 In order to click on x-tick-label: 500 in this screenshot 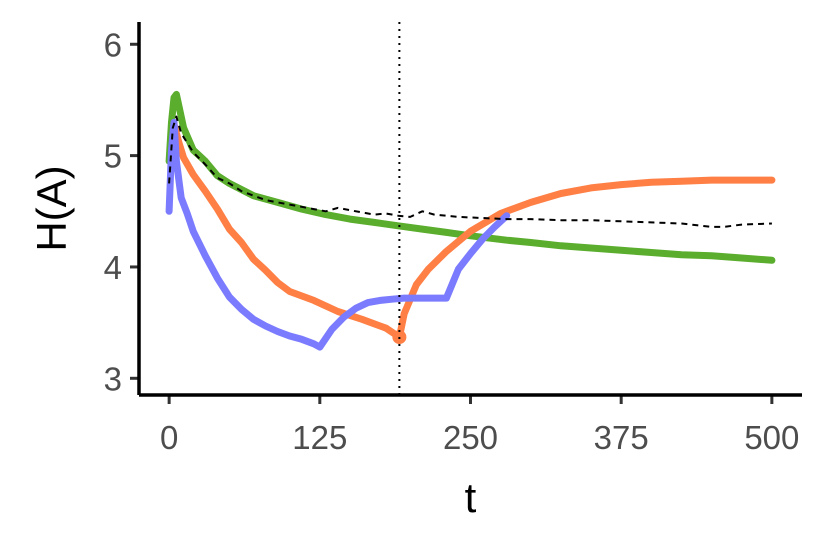, I will do `click(771, 437)`.